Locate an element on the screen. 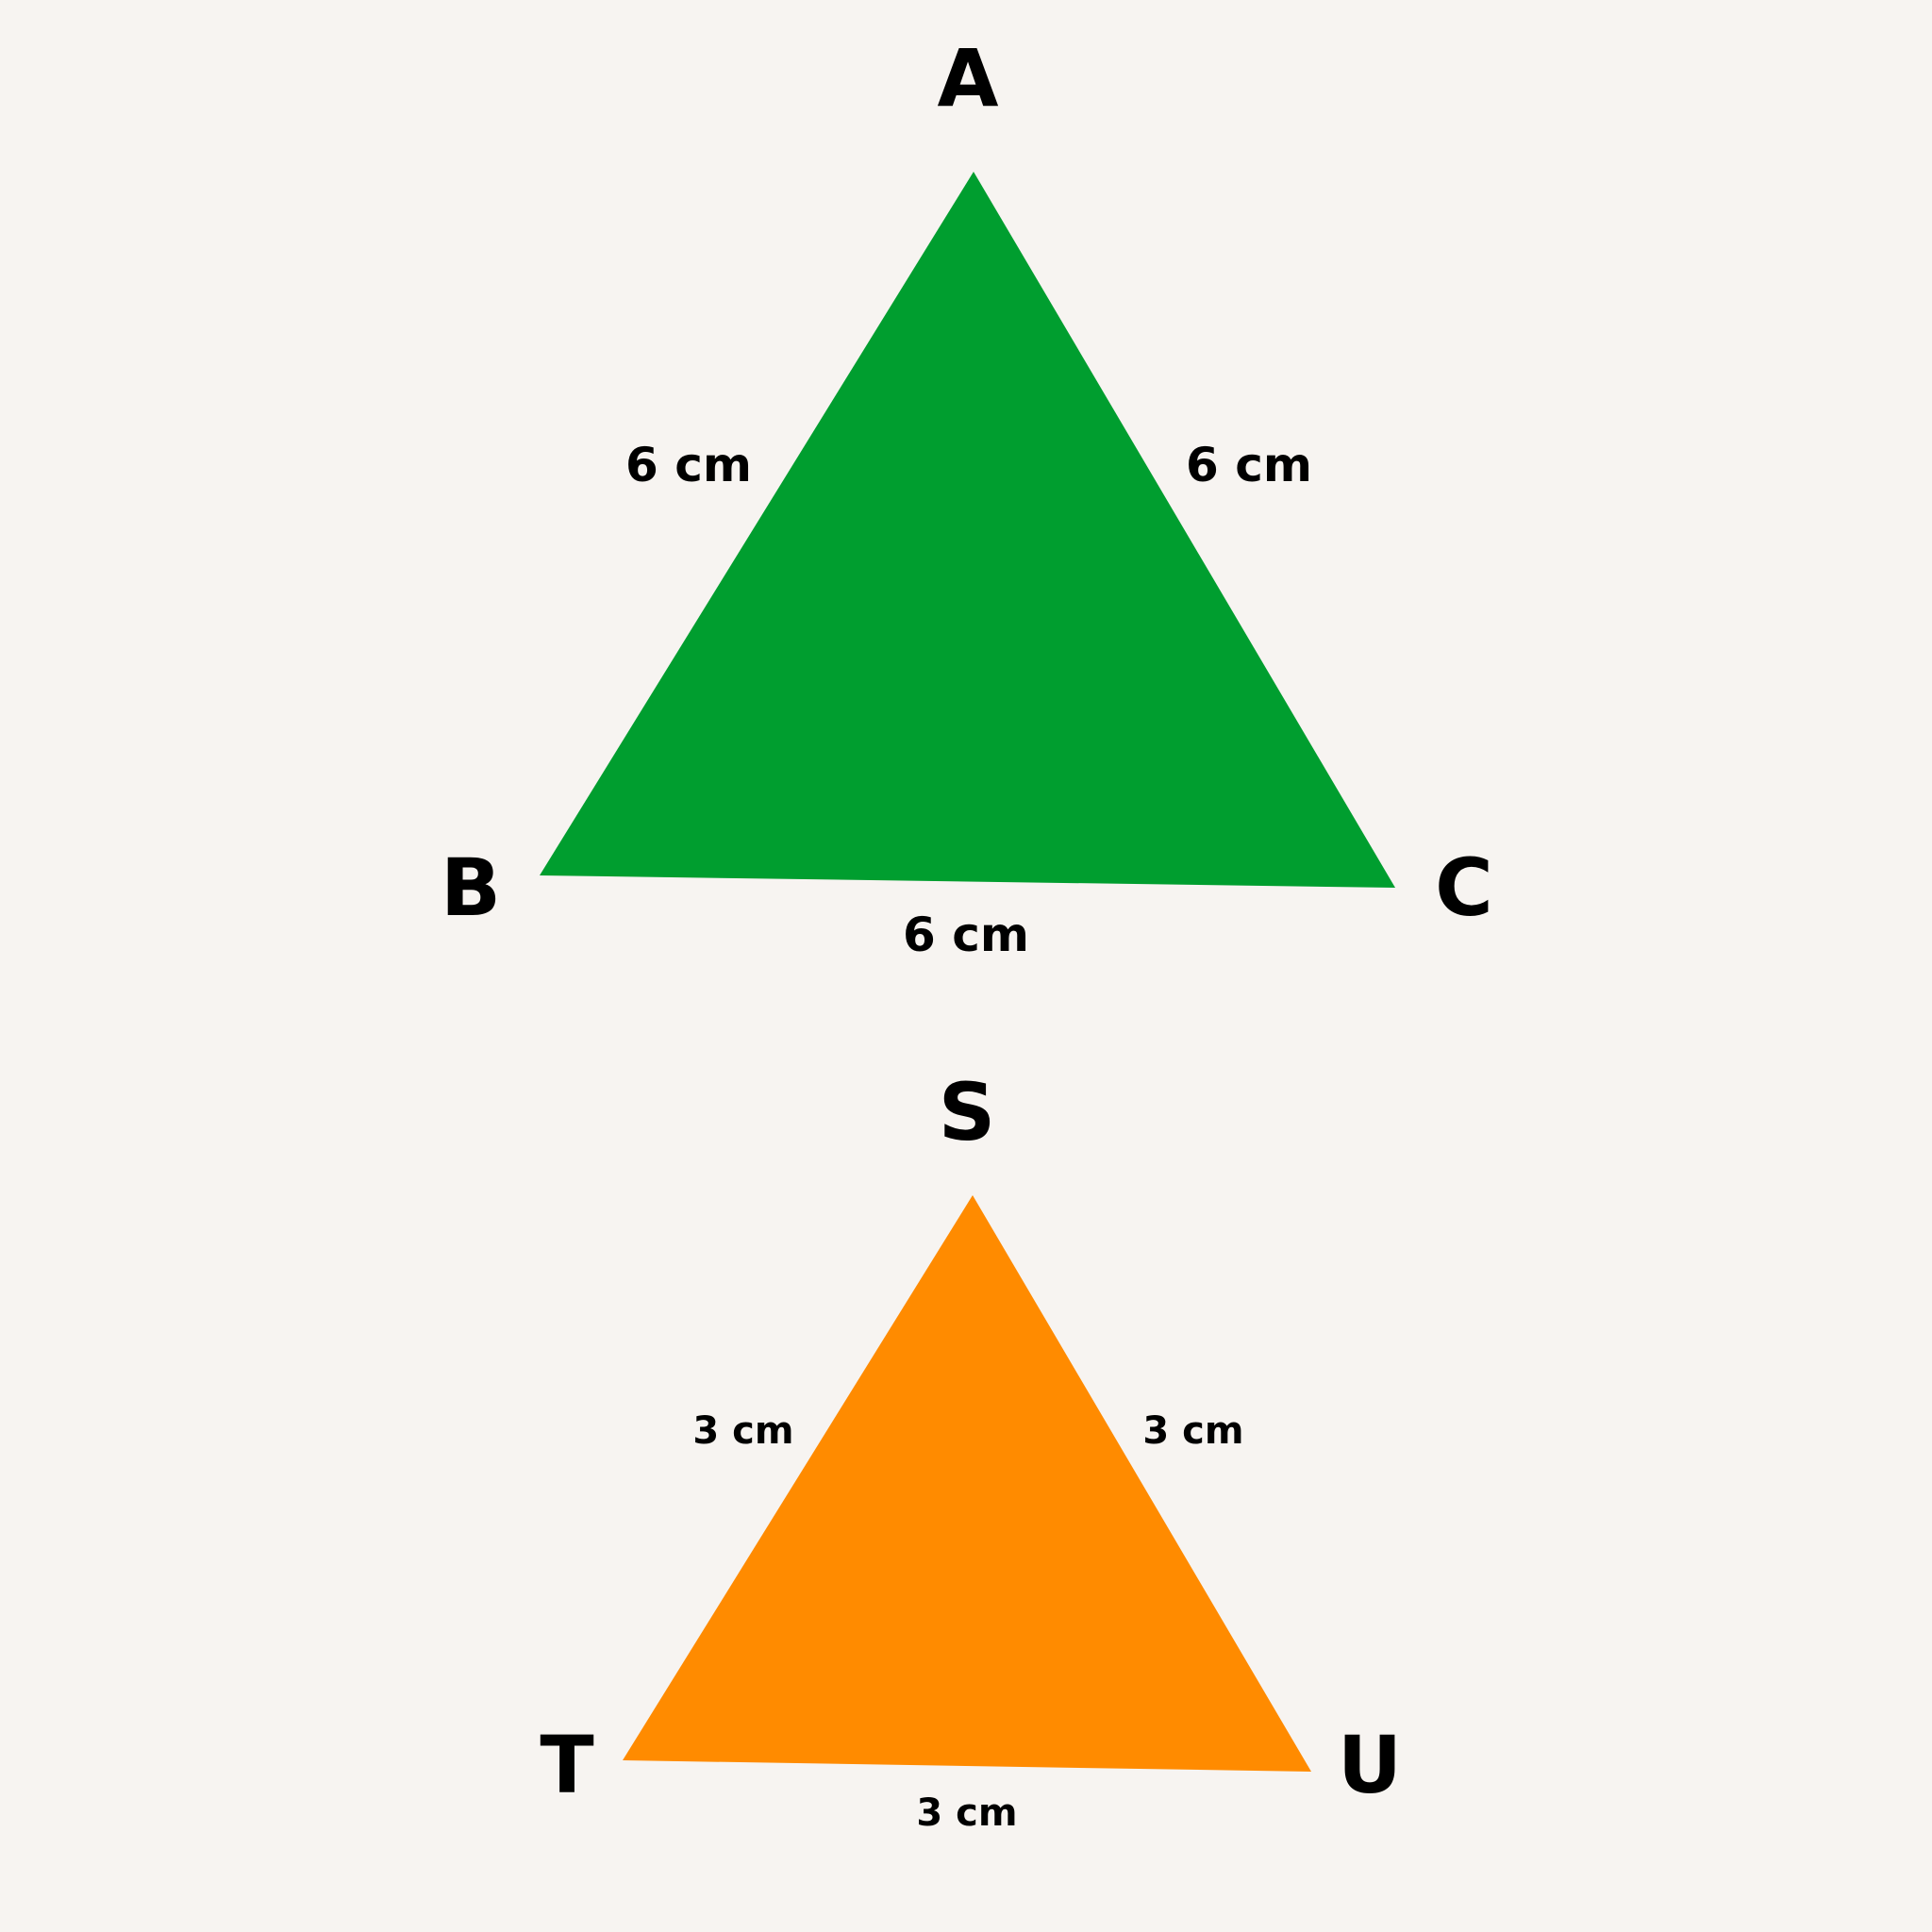 The height and width of the screenshot is (1932, 1932). vertex-label-t: T is located at coordinates (566, 1765).